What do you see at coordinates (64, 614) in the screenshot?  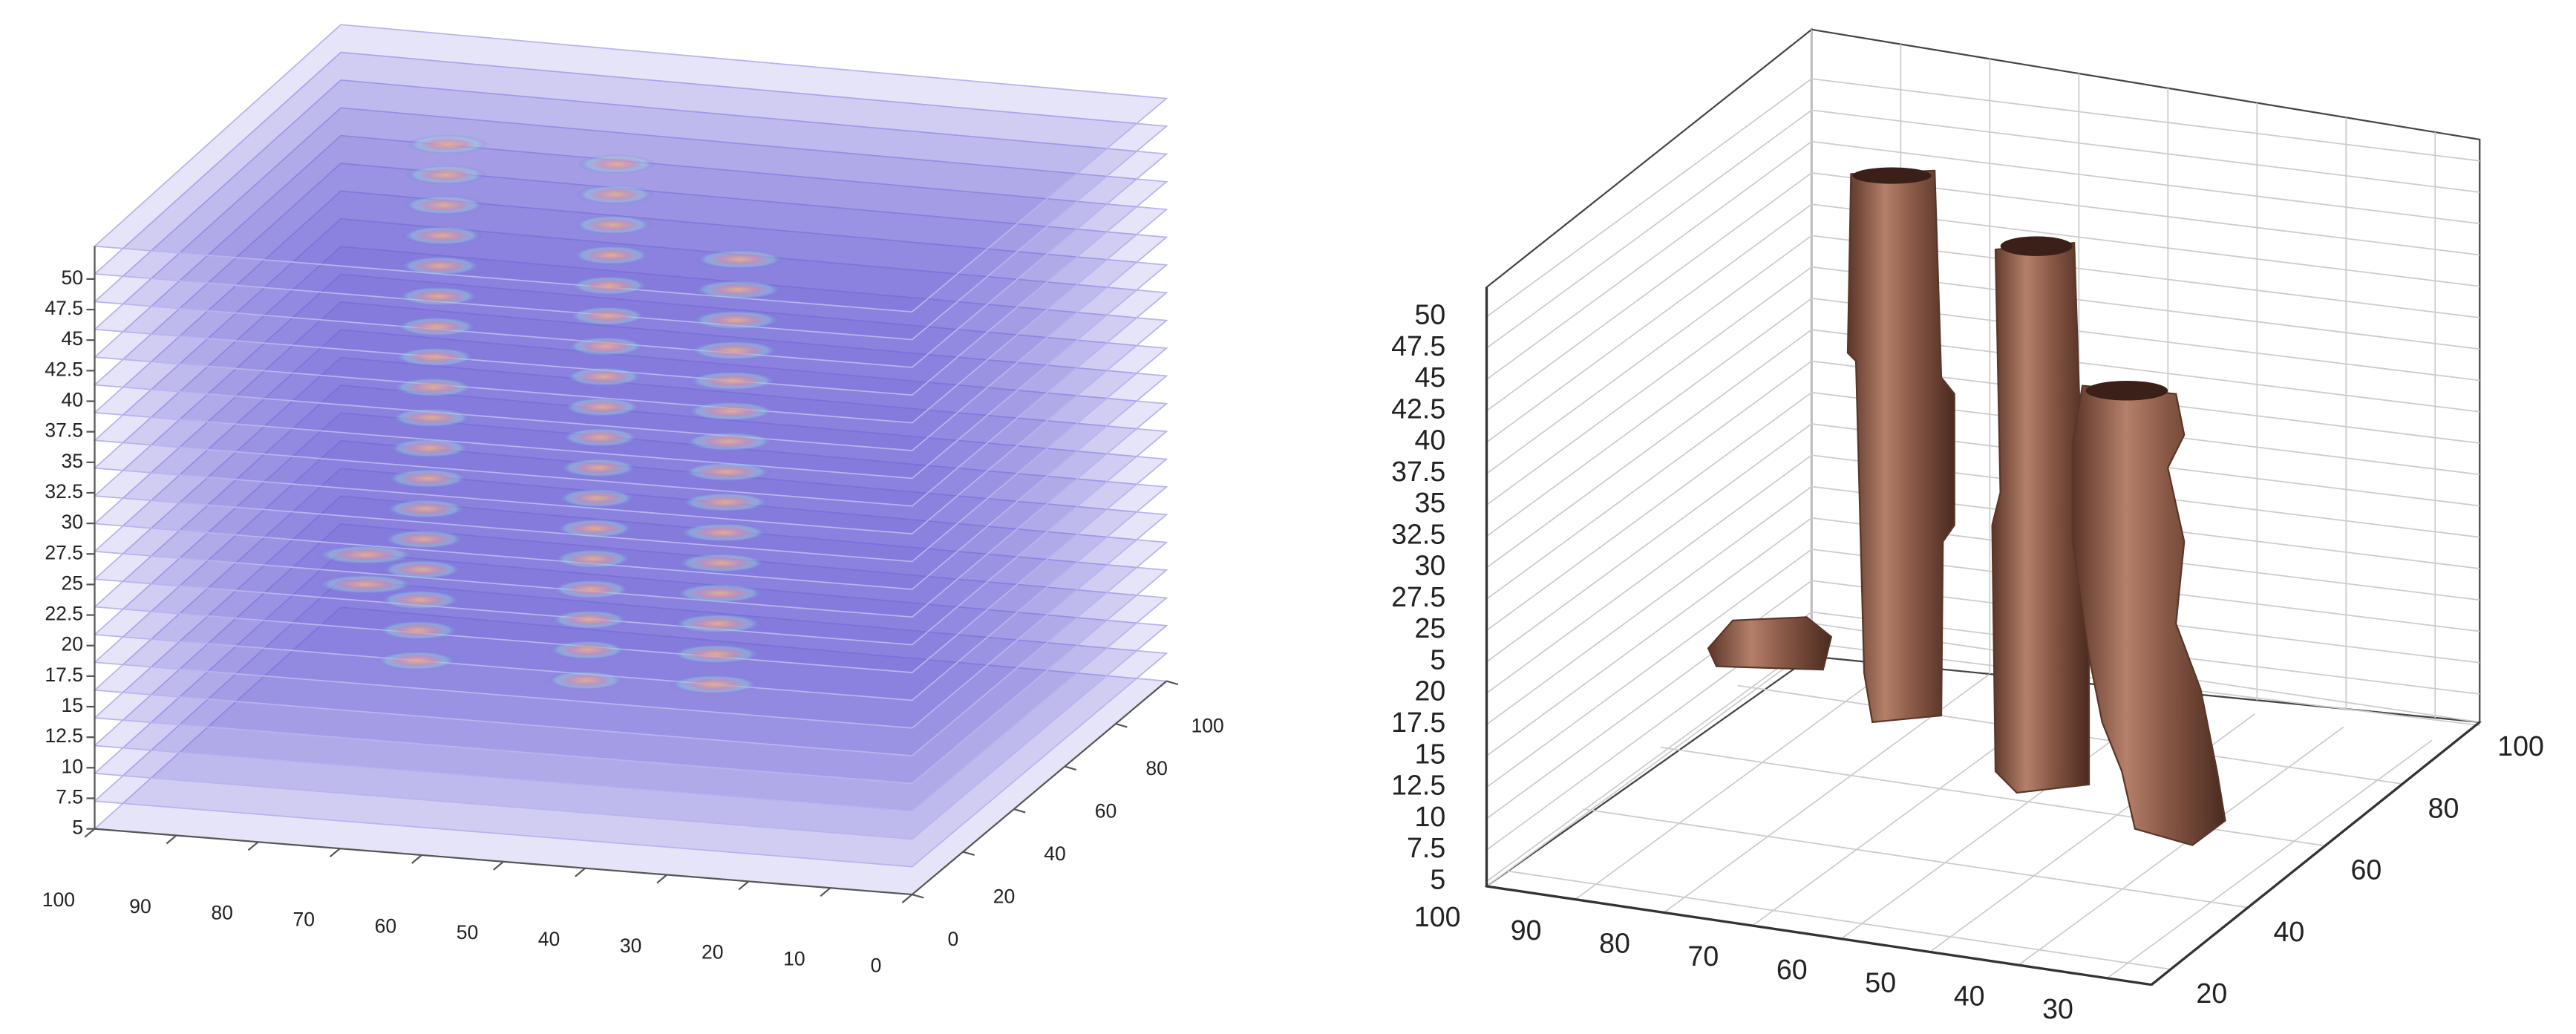 I see `z-tick-label: 22.5` at bounding box center [64, 614].